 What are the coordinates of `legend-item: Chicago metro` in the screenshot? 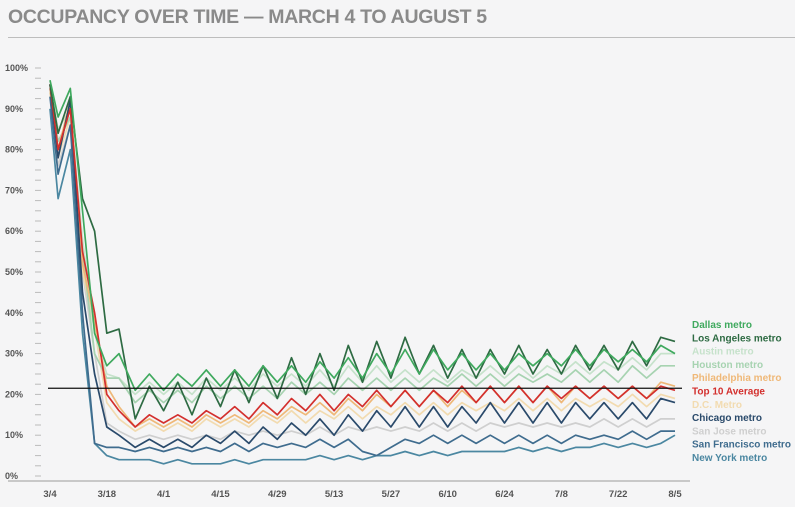 It's located at (727, 418).